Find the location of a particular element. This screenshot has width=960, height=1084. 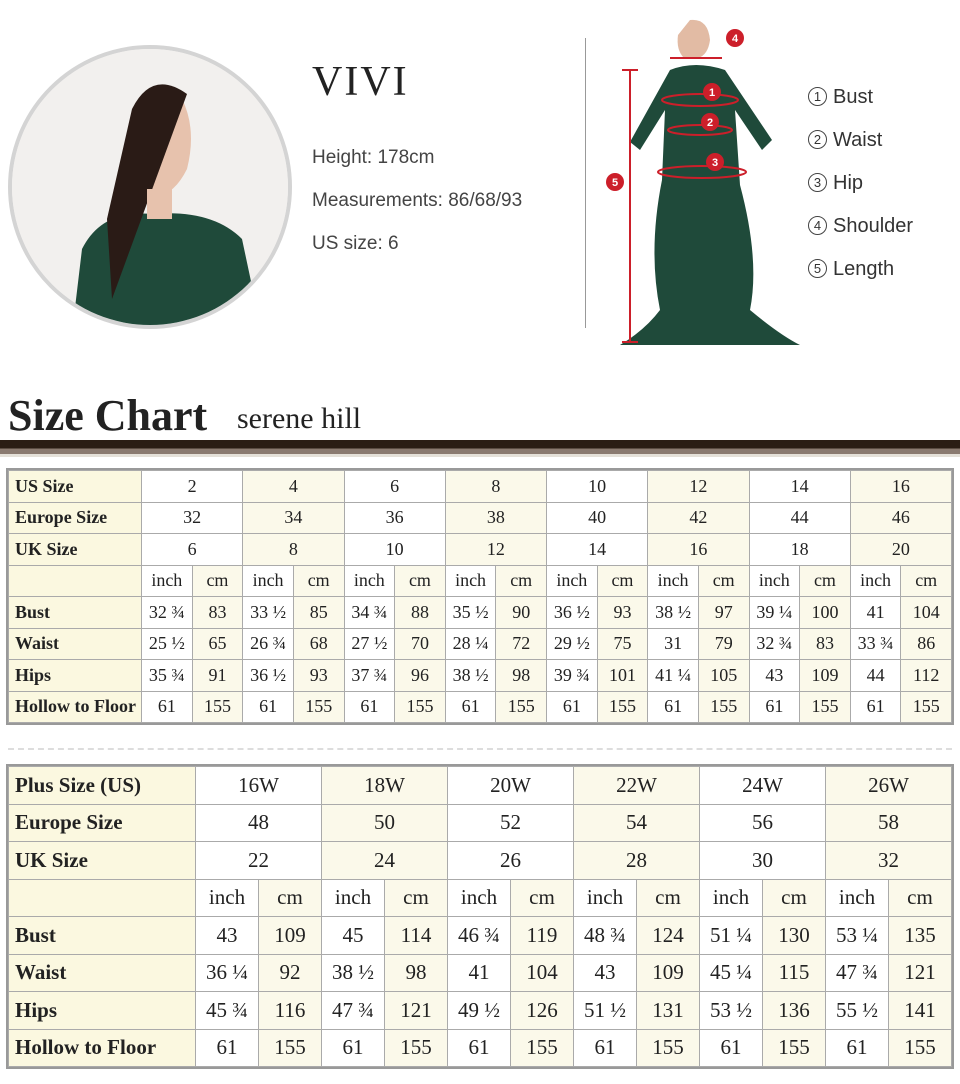

inch-cell: 26 ¾ is located at coordinates (268, 643).